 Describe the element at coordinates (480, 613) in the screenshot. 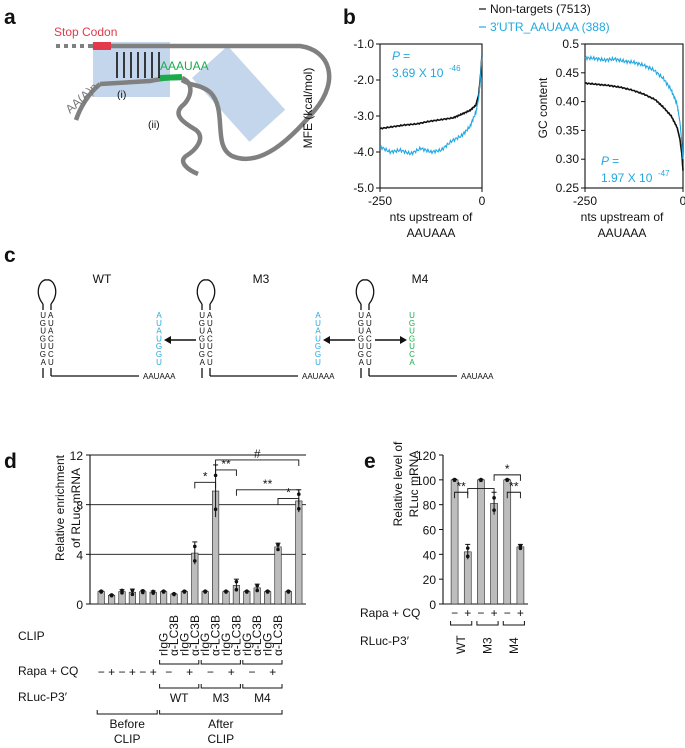

I see `sign: −` at that location.